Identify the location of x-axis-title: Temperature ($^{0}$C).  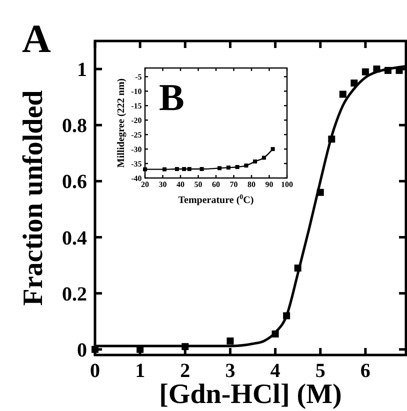
(216, 199).